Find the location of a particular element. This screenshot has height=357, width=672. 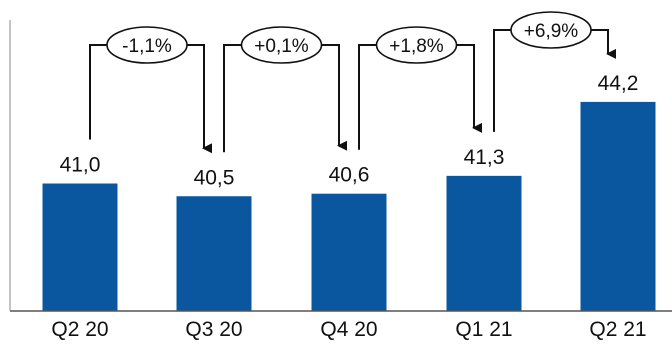

value-label: 41,3 is located at coordinates (484, 157).